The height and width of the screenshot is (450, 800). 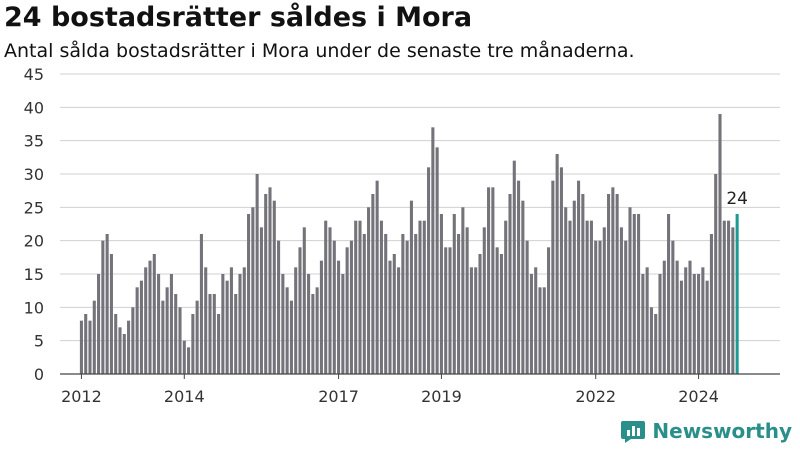 I want to click on bar-latest, so click(x=737, y=294).